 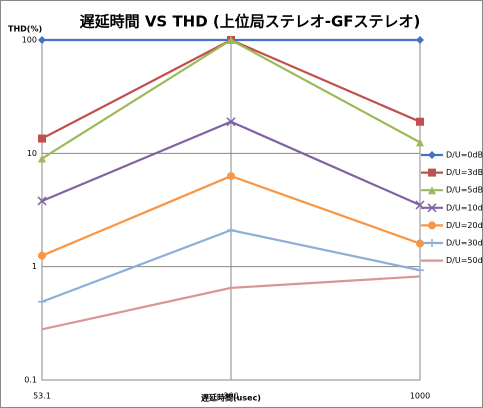 What do you see at coordinates (25, 29) in the screenshot?
I see `y-axis-label: THD(%)` at bounding box center [25, 29].